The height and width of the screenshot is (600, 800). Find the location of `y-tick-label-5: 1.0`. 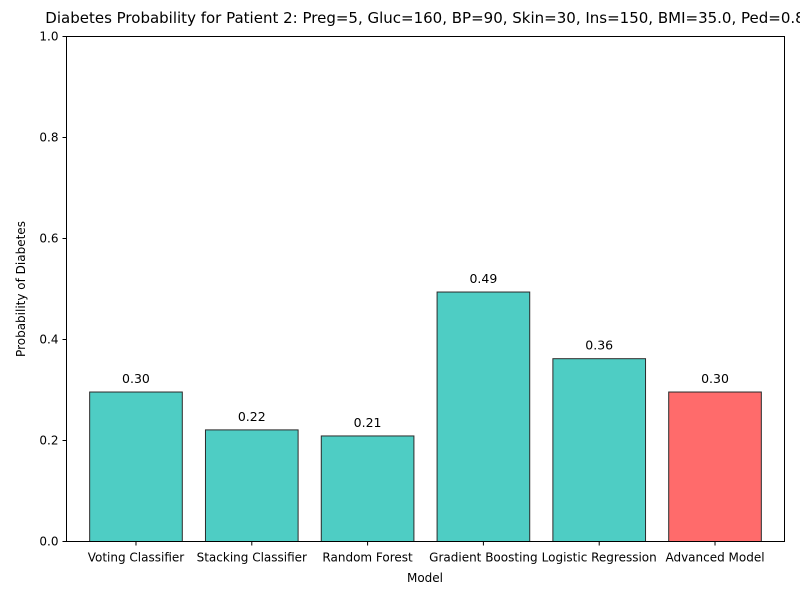

y-tick-label-5: 1.0 is located at coordinates (48, 37).